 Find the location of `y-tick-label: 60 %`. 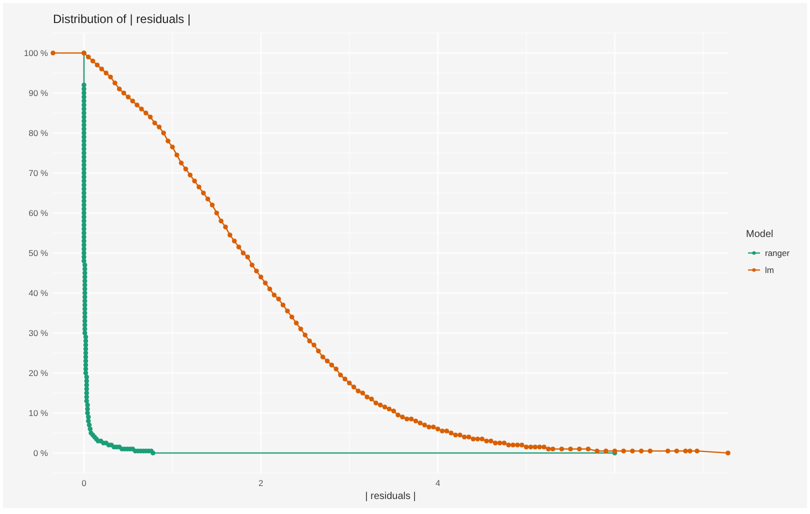

y-tick-label: 60 % is located at coordinates (38, 213).